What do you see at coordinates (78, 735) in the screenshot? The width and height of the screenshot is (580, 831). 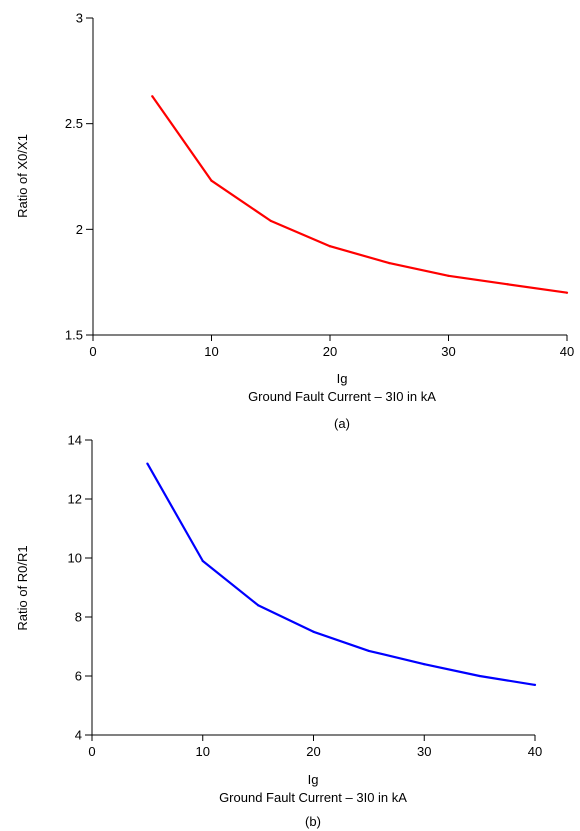 I see `chart-b-y-tick-label: 4` at bounding box center [78, 735].